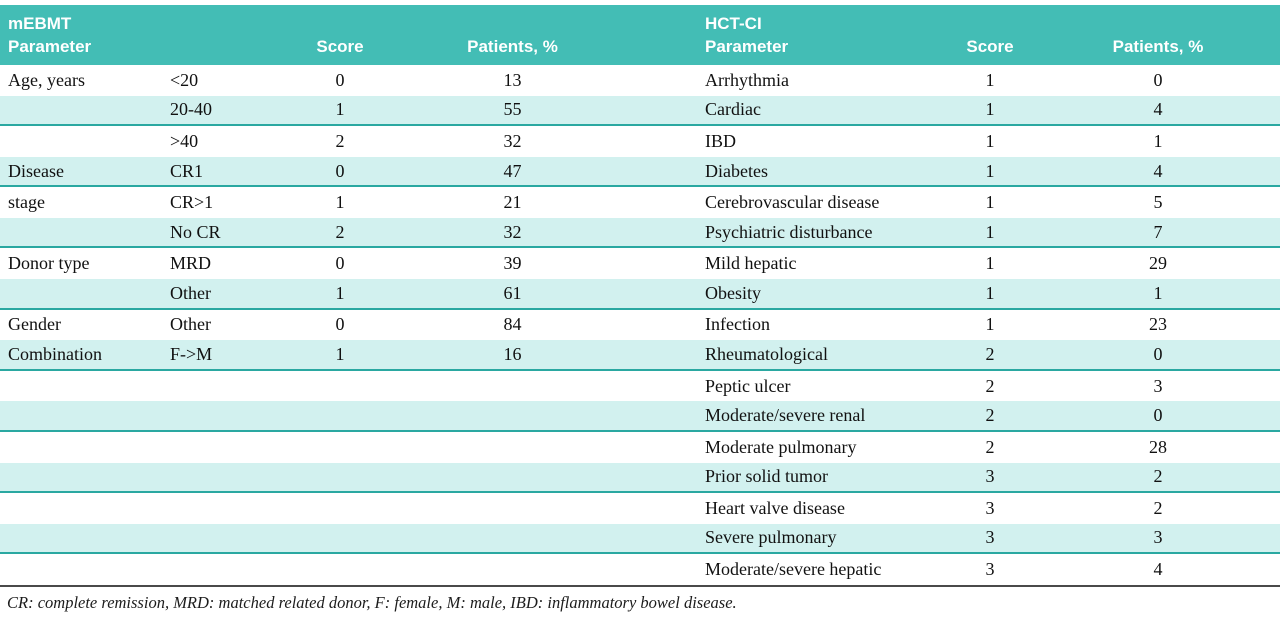 The height and width of the screenshot is (621, 1280). What do you see at coordinates (640, 386) in the screenshot?
I see `table-row: Peptic ulcer 2 3` at bounding box center [640, 386].